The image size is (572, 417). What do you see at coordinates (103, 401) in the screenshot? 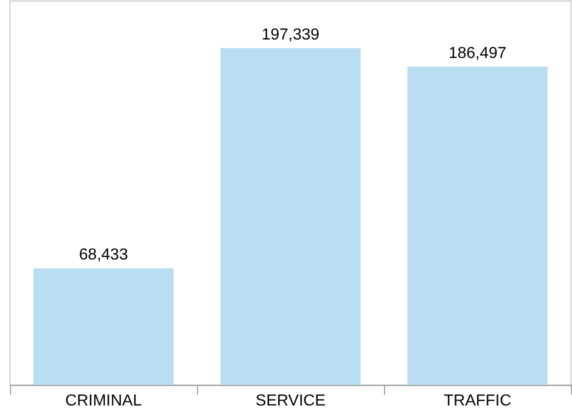
I see `x-tick-label: CRIMINAL` at bounding box center [103, 401].